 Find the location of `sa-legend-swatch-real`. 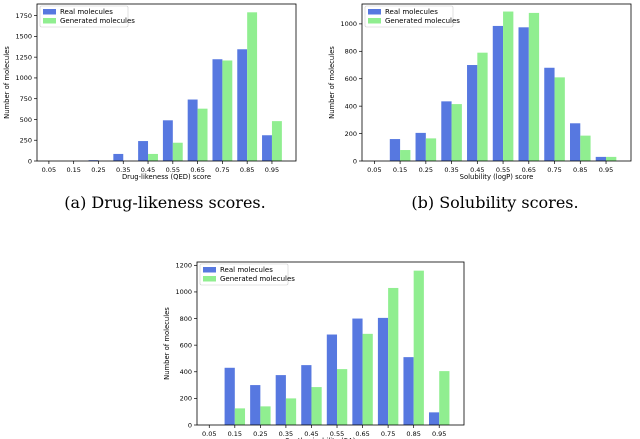

sa-legend-swatch-real is located at coordinates (209, 270).